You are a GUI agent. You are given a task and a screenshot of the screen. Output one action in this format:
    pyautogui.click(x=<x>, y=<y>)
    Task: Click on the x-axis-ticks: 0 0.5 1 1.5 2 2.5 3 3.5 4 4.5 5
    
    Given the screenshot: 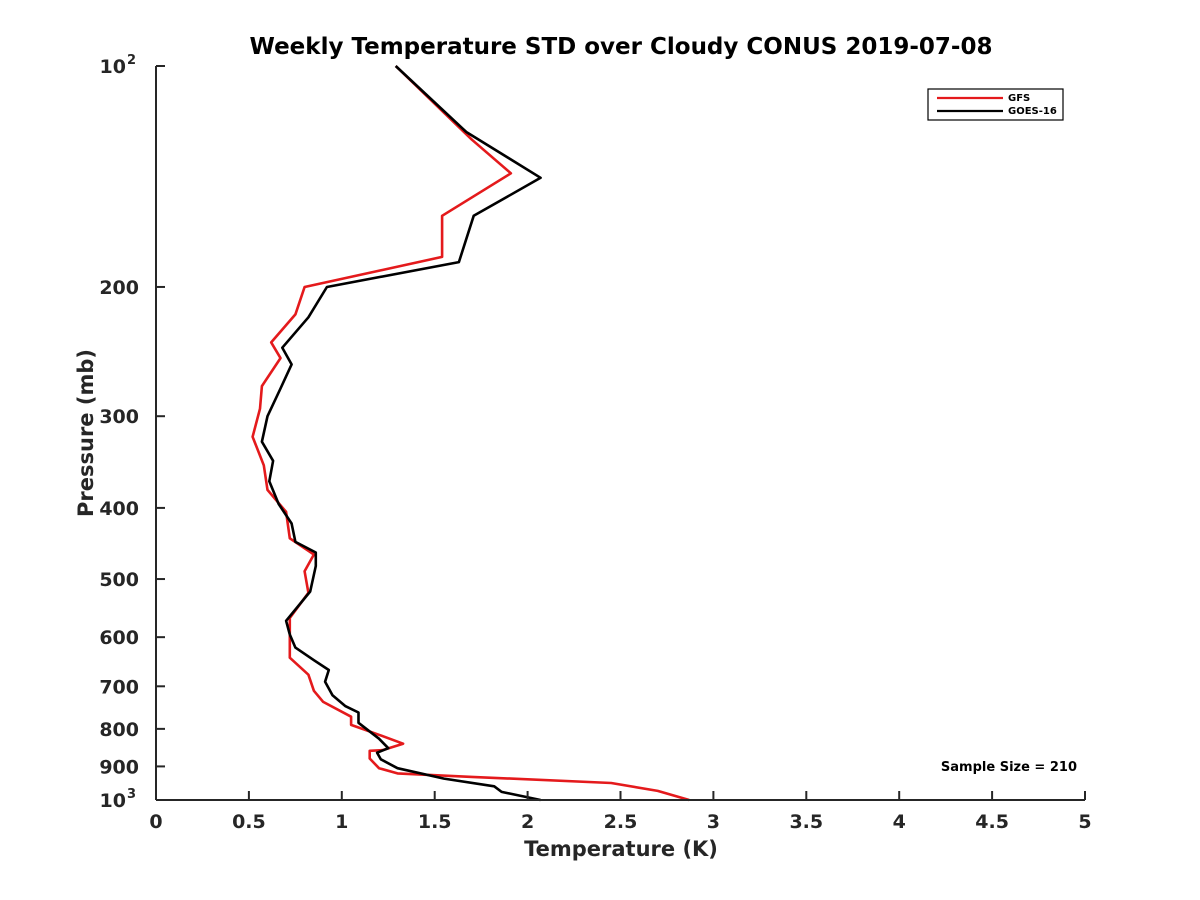 What is the action you would take?
    pyautogui.click(x=620, y=812)
    